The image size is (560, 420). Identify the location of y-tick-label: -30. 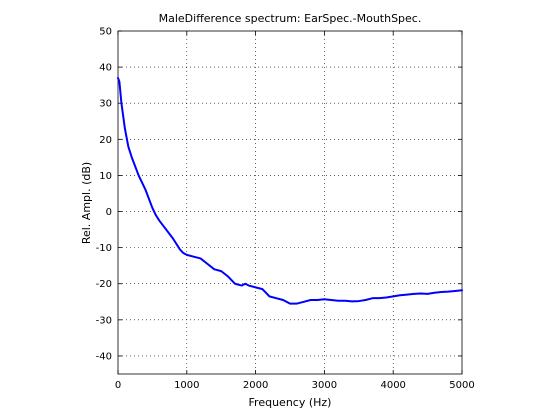
(104, 320).